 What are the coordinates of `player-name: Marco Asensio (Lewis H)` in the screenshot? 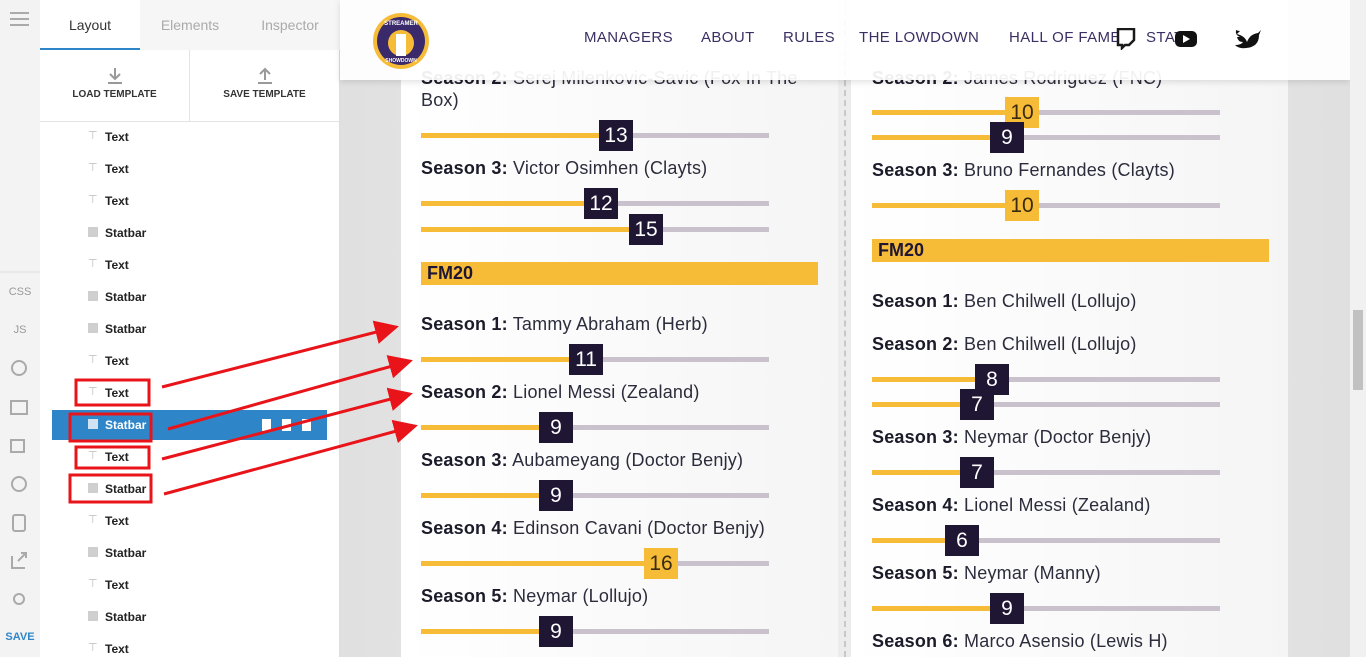 It's located at (1066, 641).